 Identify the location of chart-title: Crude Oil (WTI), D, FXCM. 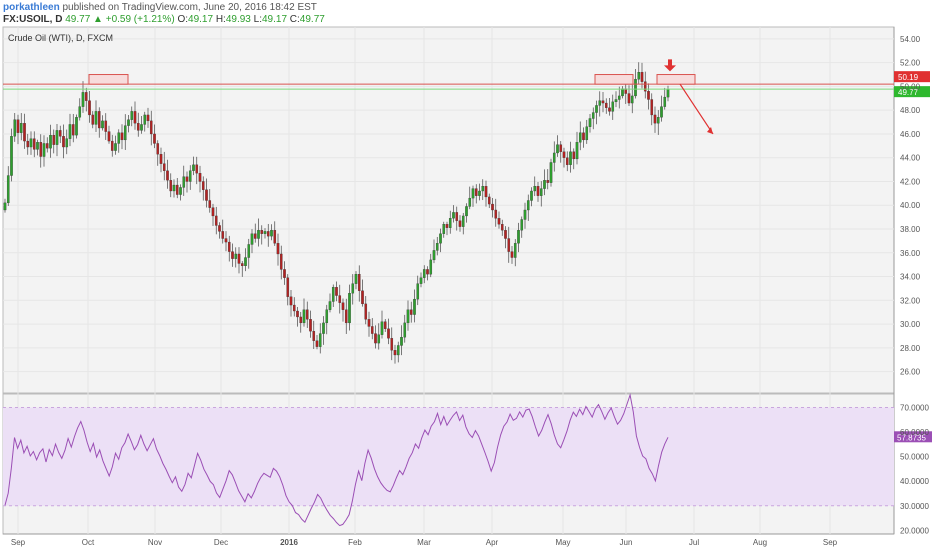
(60, 38).